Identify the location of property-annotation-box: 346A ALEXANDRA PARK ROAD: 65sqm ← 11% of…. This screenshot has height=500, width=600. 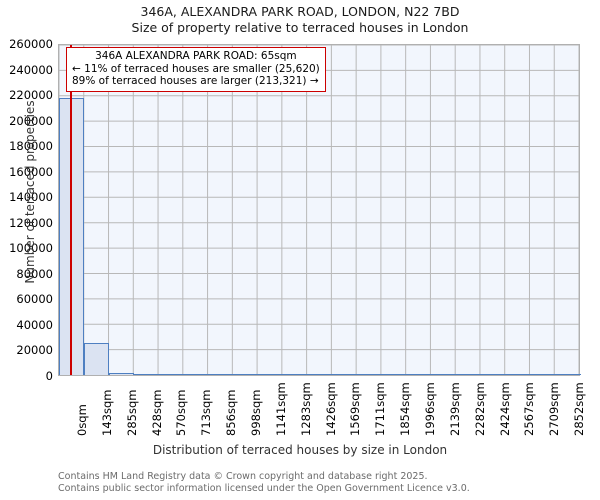
(196, 69).